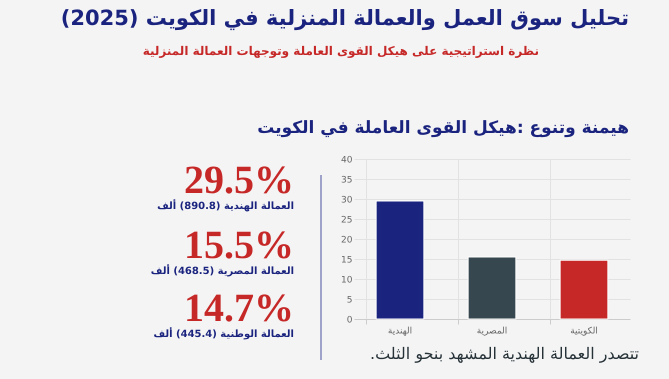 The height and width of the screenshot is (379, 669). What do you see at coordinates (225, 206) in the screenshot?
I see `text: العمالة الهندية (890.8) ألف` at bounding box center [225, 206].